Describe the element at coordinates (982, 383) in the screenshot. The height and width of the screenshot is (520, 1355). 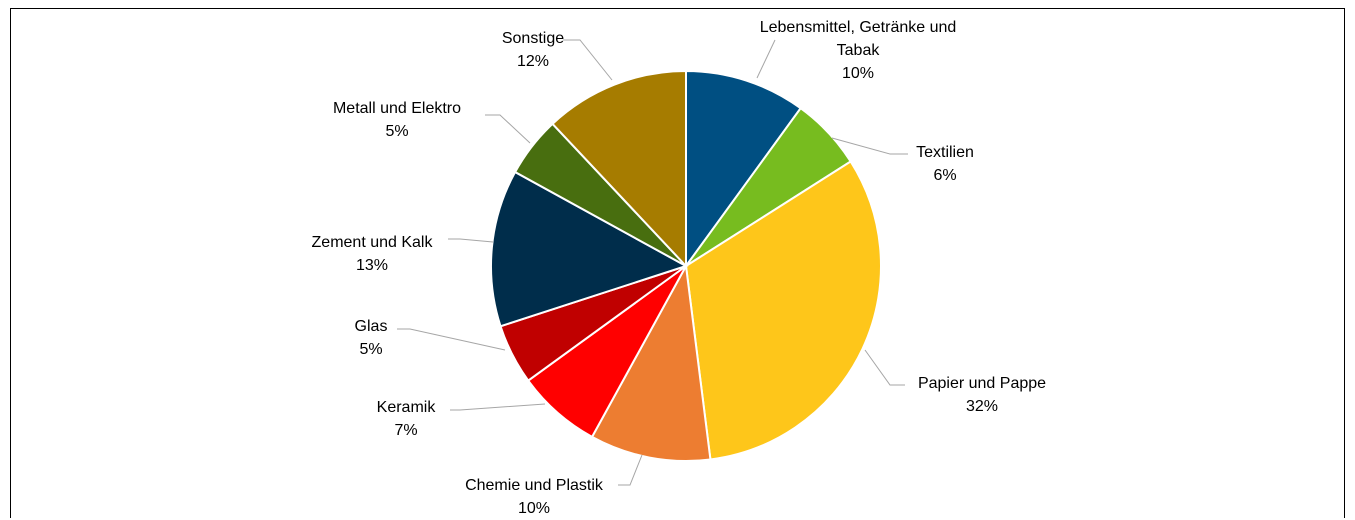
I see `category-label: Papier und Pappe` at that location.